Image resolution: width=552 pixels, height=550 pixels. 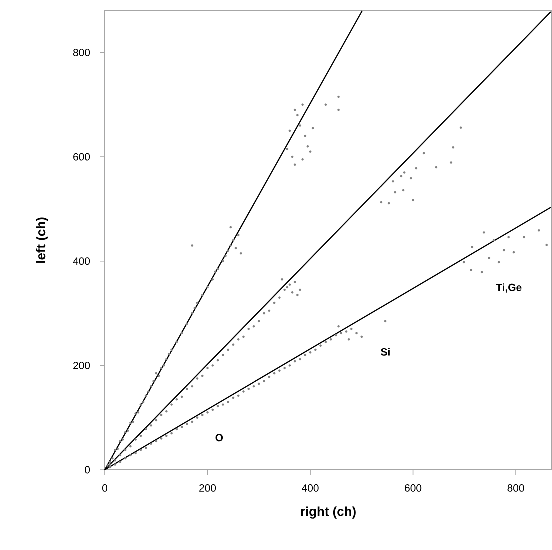 I want to click on y-tick-label: 400, so click(x=81, y=262).